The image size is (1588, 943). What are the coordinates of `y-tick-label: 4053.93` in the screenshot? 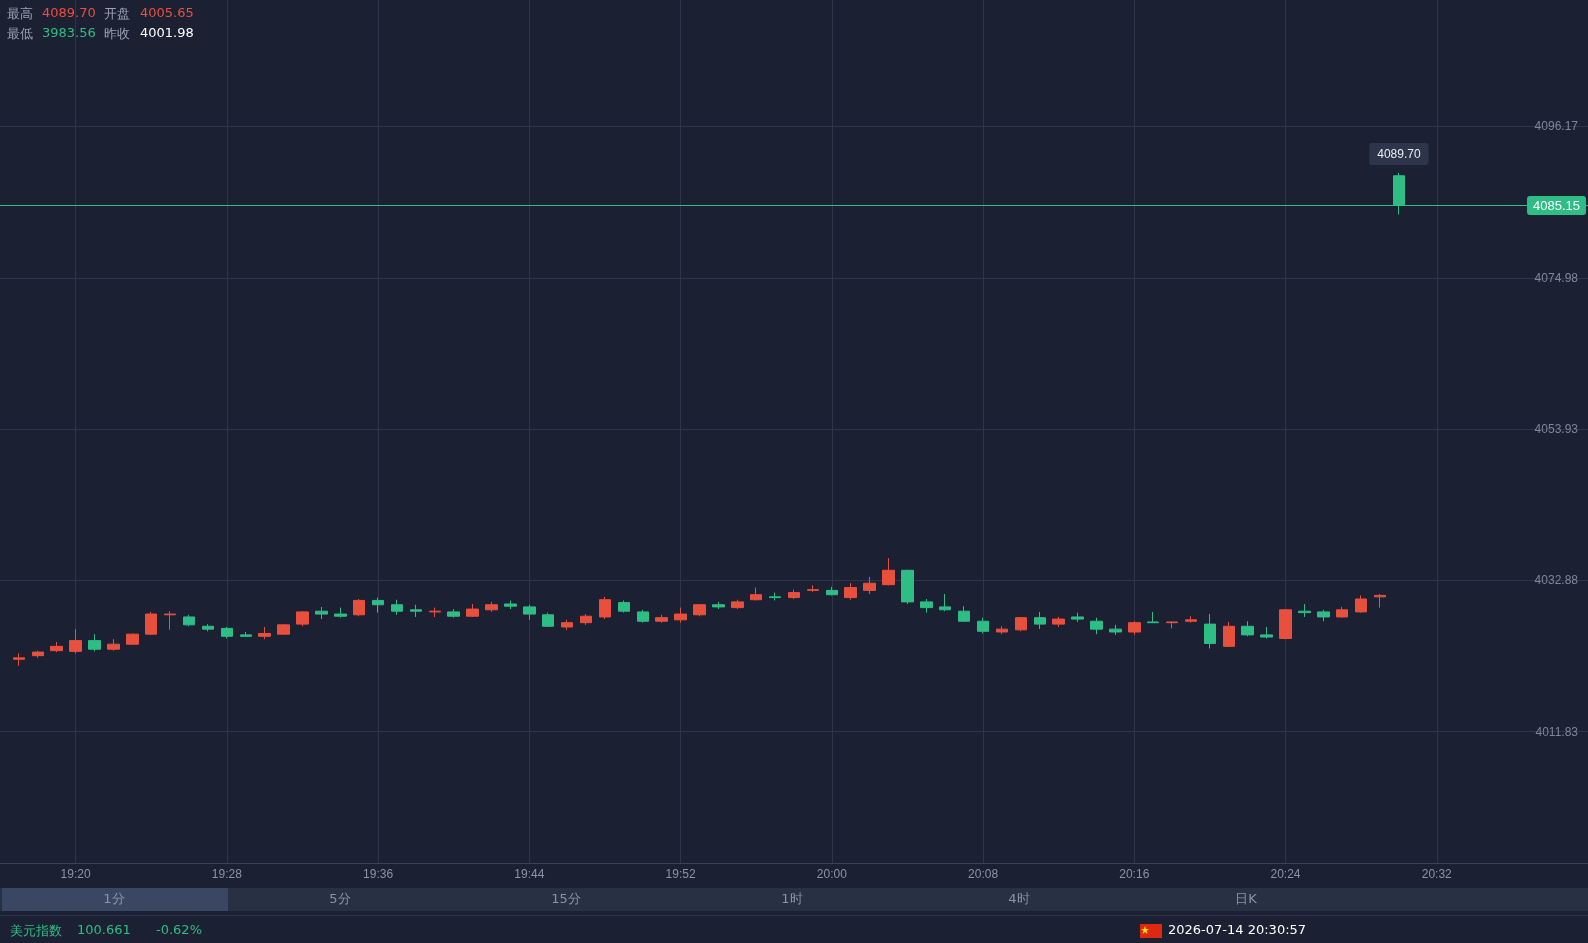 It's located at (1556, 429).